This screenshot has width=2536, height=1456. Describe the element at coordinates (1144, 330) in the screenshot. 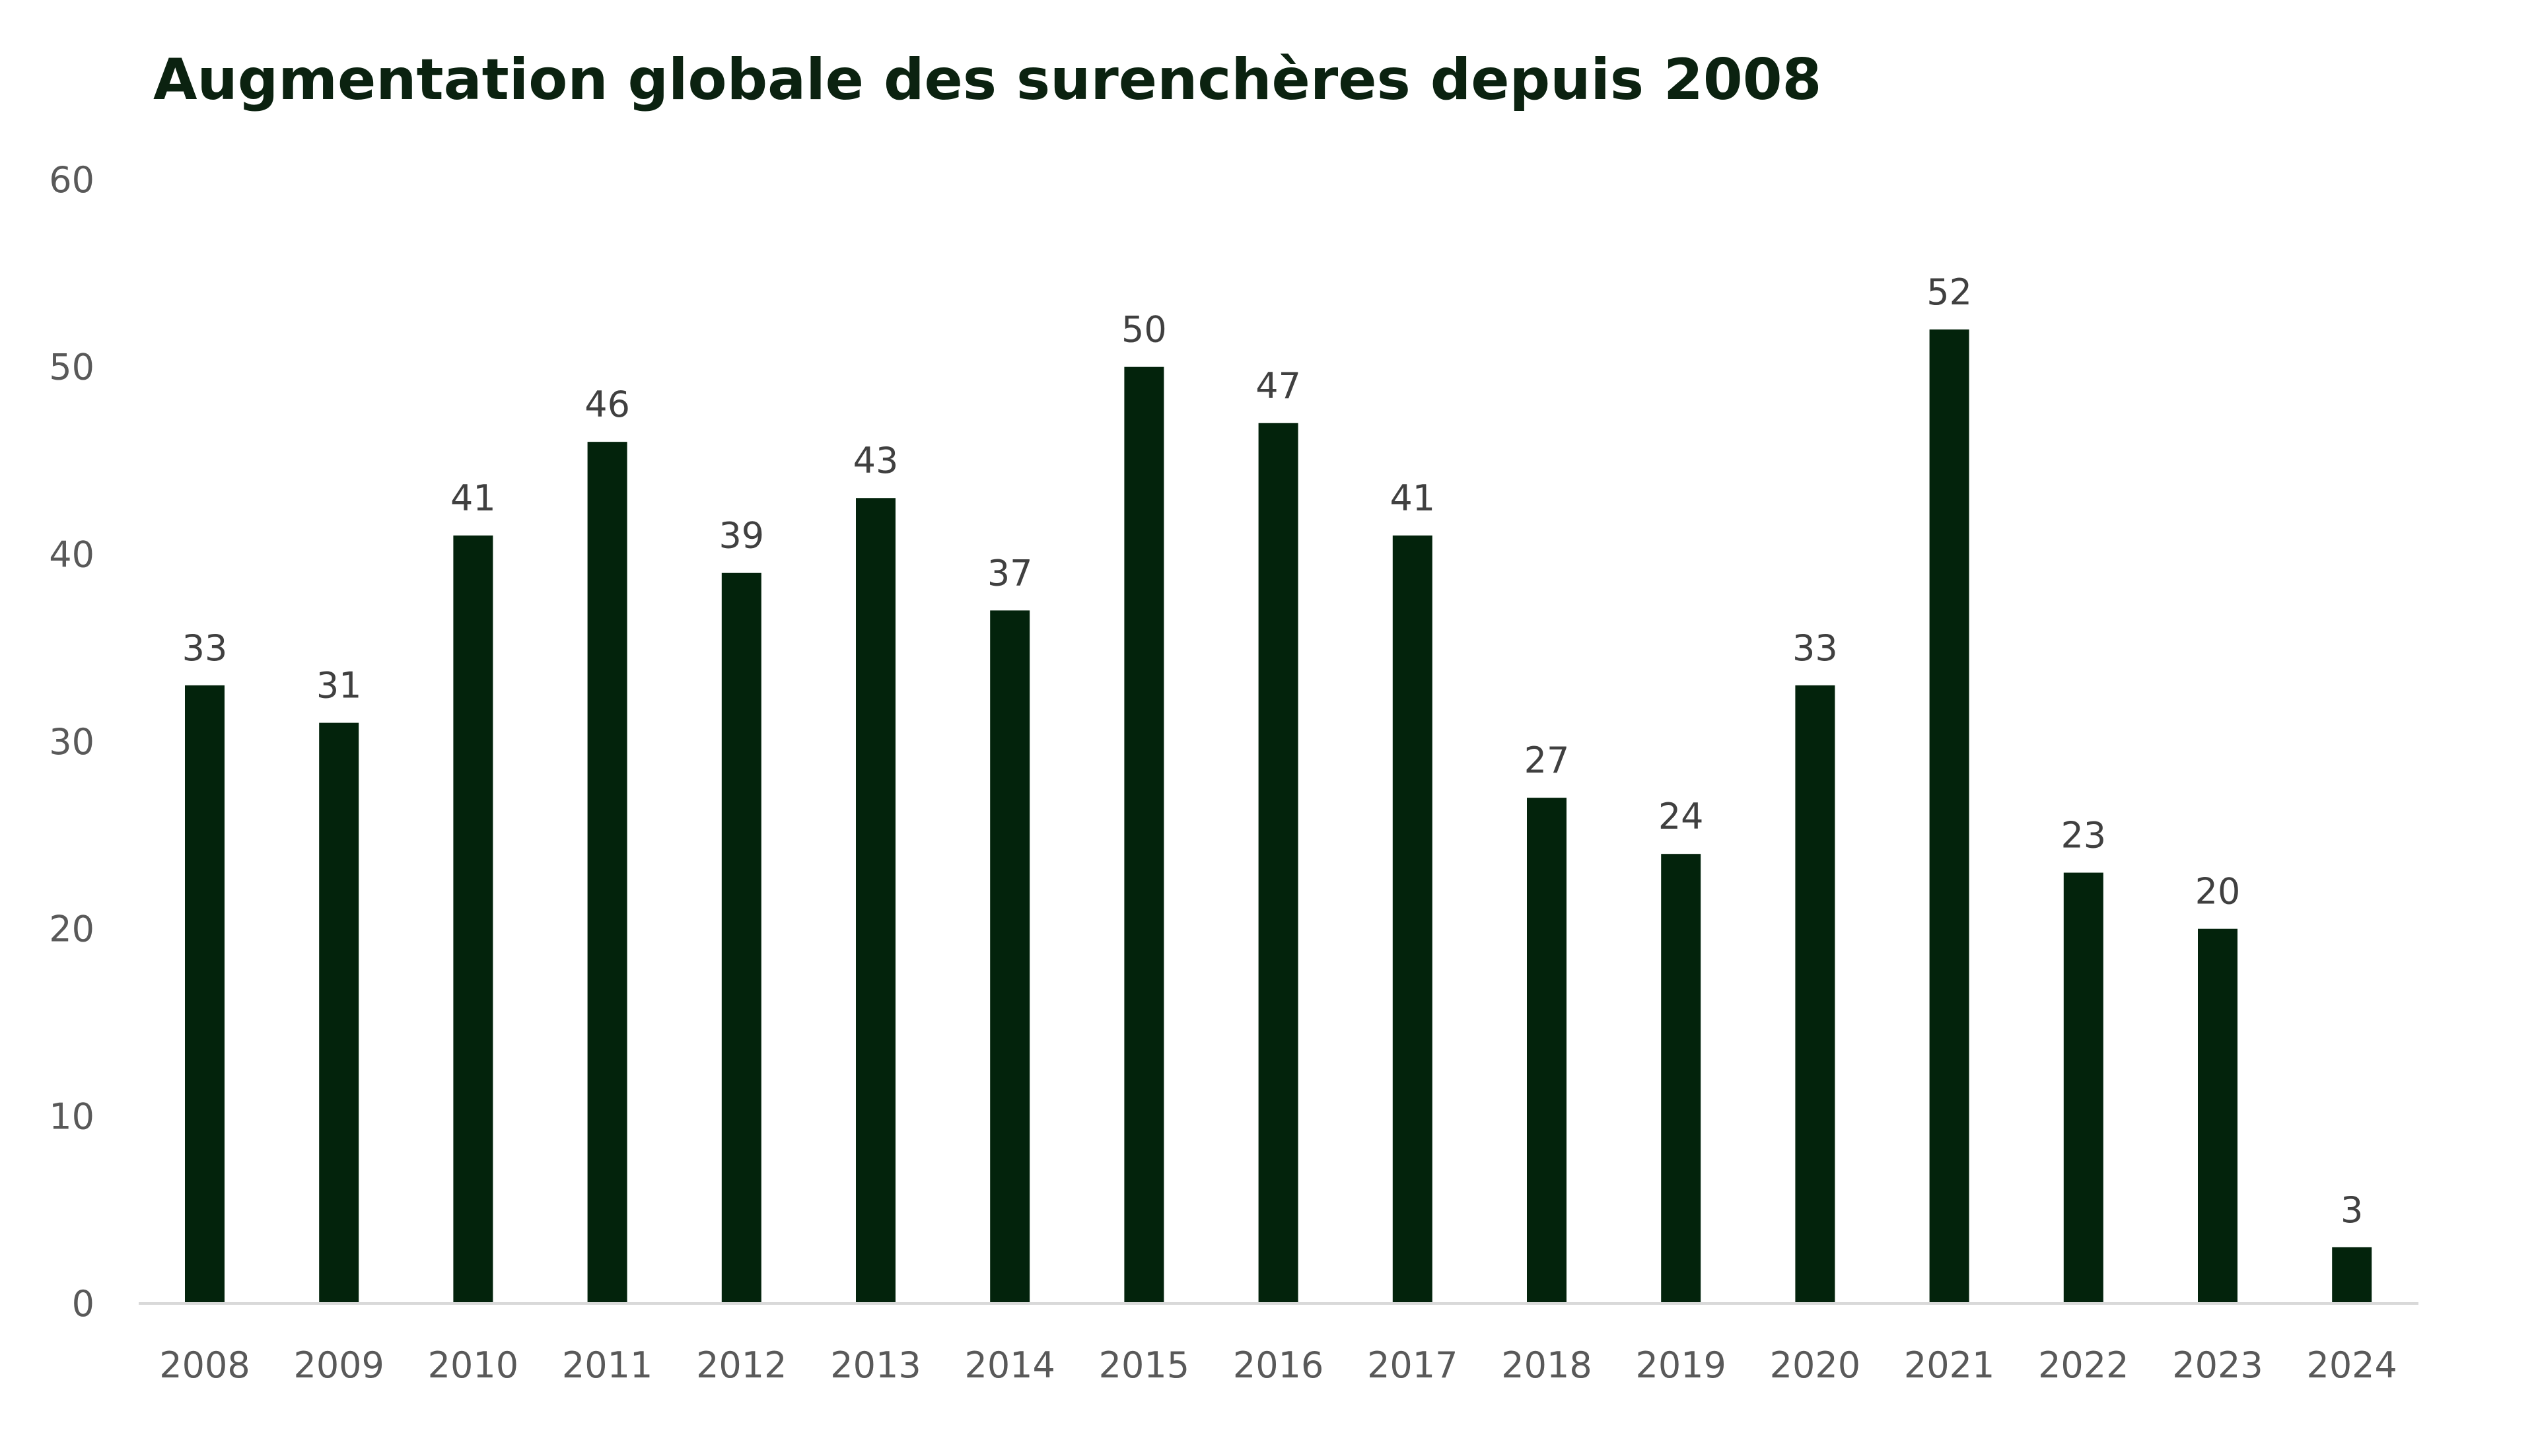

I see `data-label: 50` at that location.